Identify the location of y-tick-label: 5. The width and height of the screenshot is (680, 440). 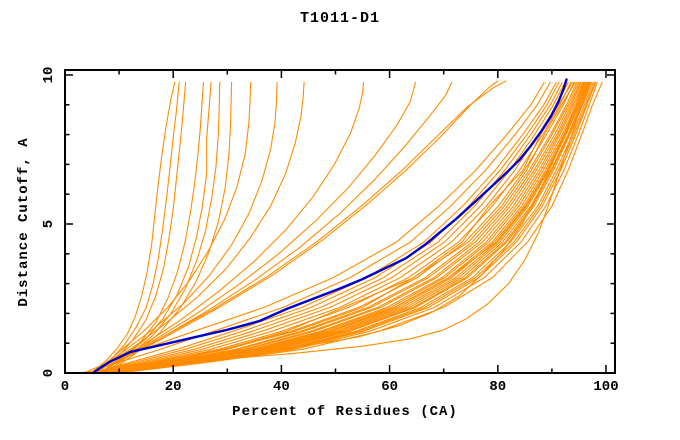
(49, 224).